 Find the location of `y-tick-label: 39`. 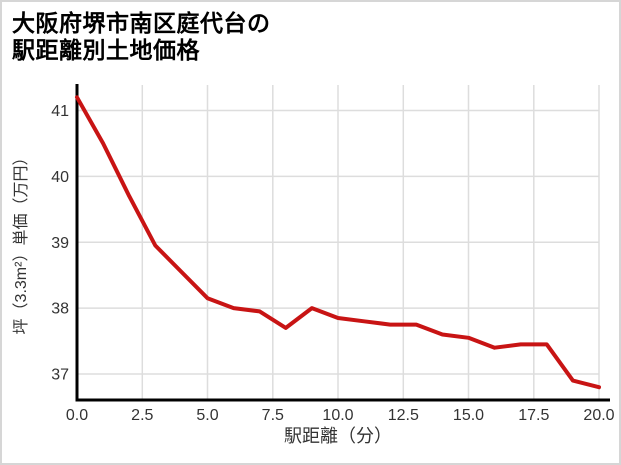

y-tick-label: 39 is located at coordinates (60, 243).